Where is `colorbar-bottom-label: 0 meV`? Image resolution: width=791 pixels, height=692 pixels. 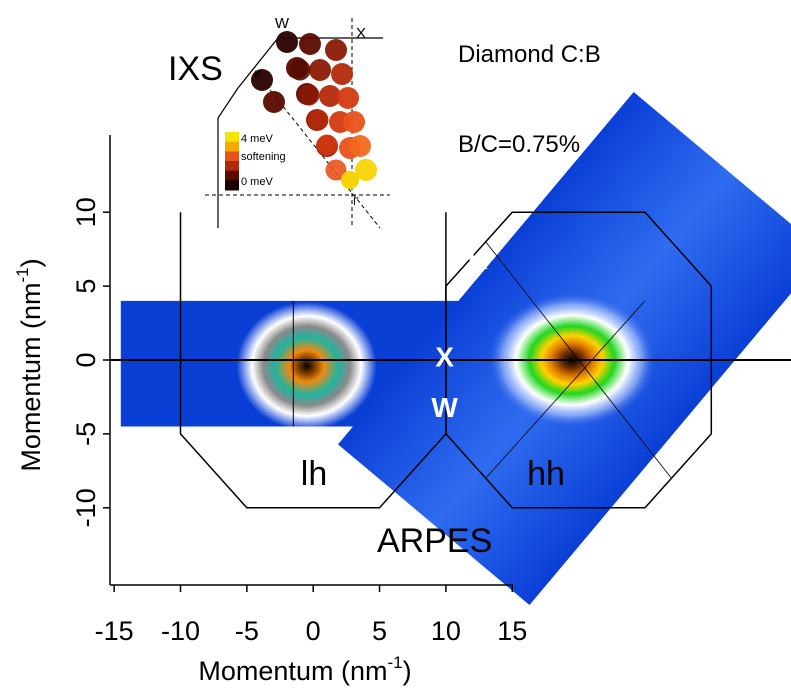
colorbar-bottom-label: 0 meV is located at coordinates (257, 182).